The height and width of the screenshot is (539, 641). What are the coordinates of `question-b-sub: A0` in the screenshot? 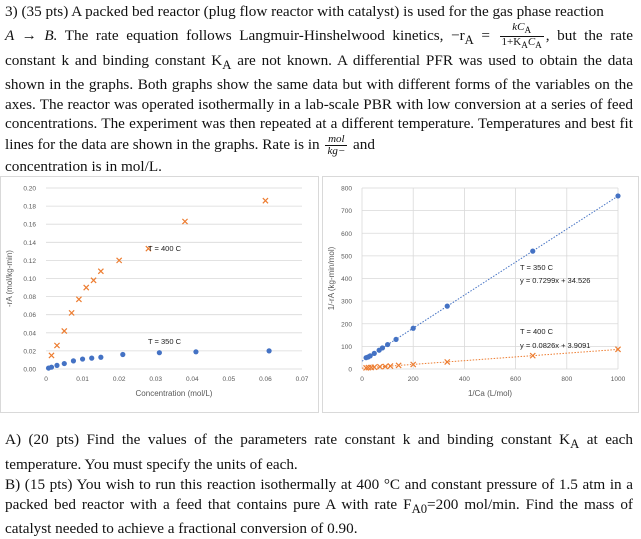 It's located at (419, 508).